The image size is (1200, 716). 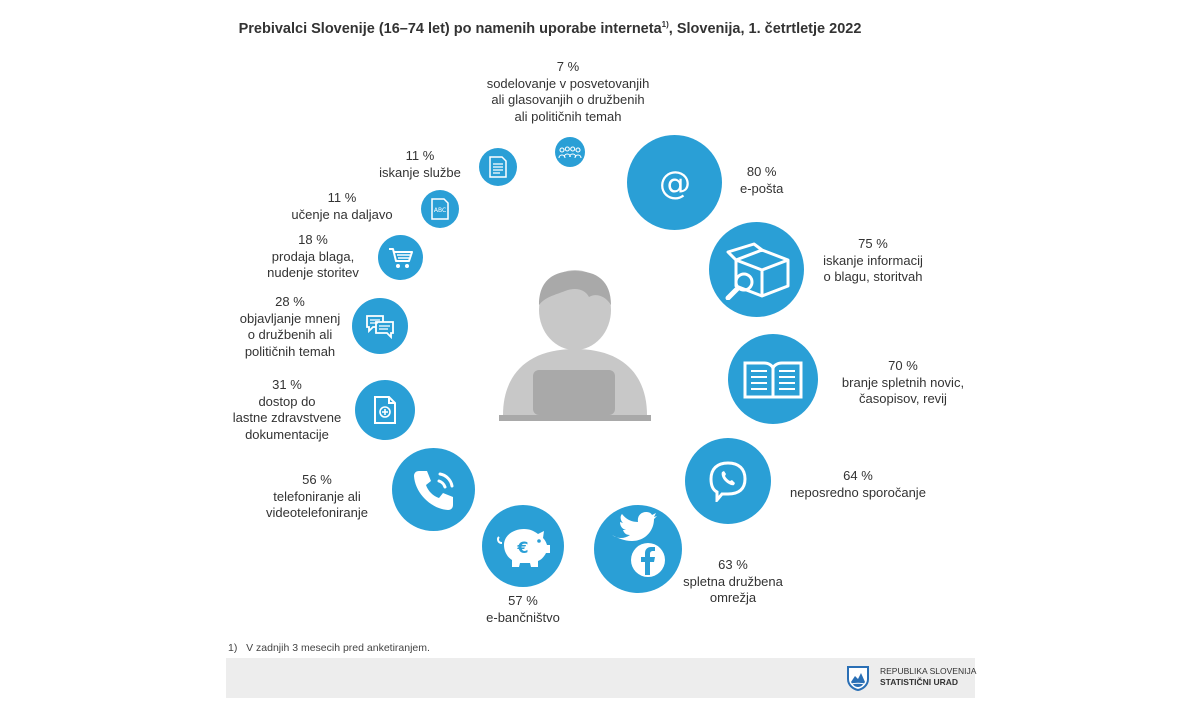 I want to click on document-icon, so click(x=498, y=167).